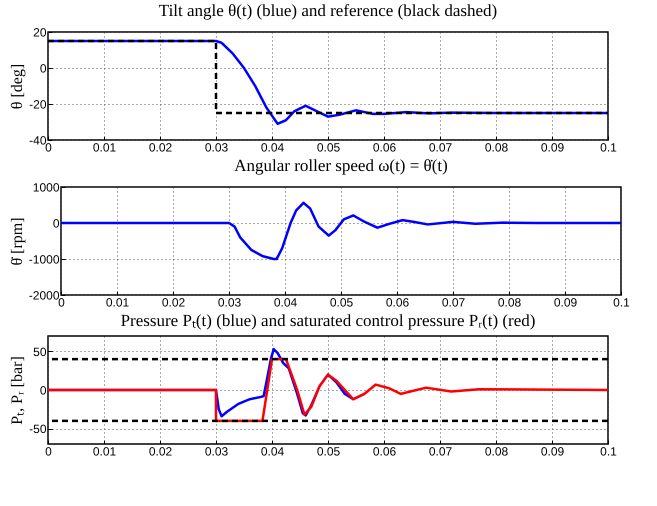  I want to click on y-tick-label: -50, so click(38, 429).